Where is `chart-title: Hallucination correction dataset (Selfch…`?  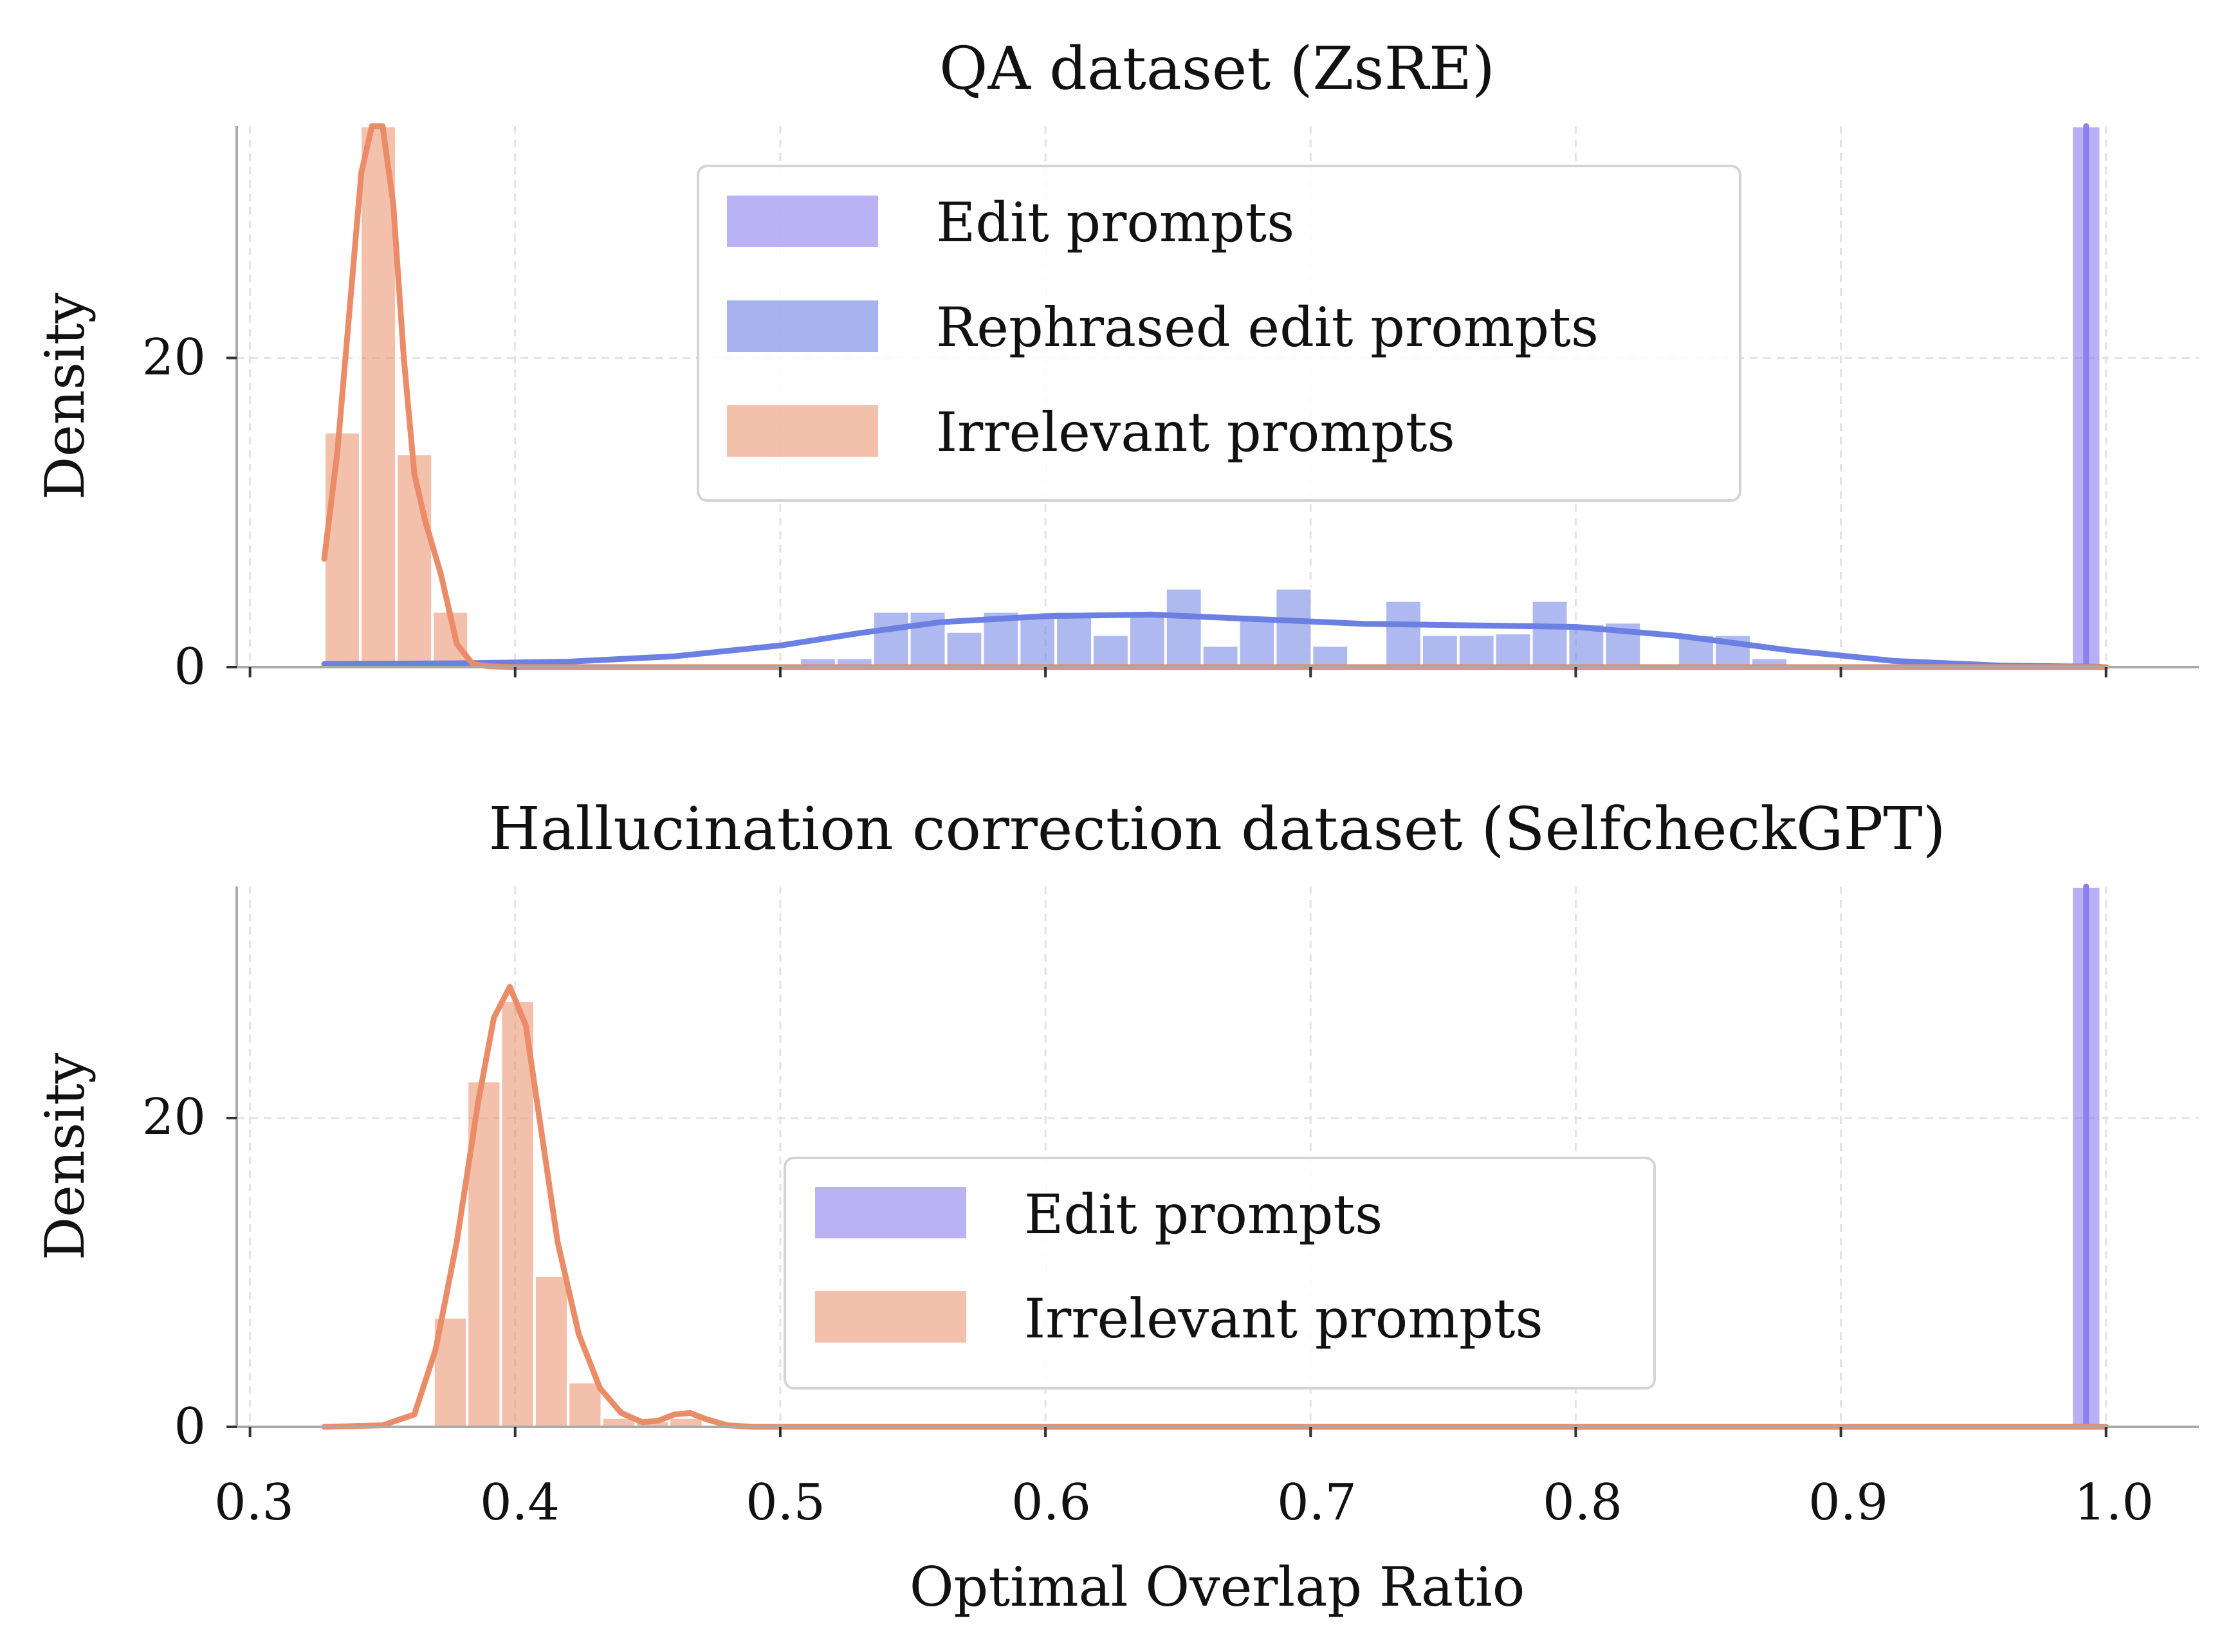 chart-title: Hallucination correction dataset (Selfch… is located at coordinates (1216, 829).